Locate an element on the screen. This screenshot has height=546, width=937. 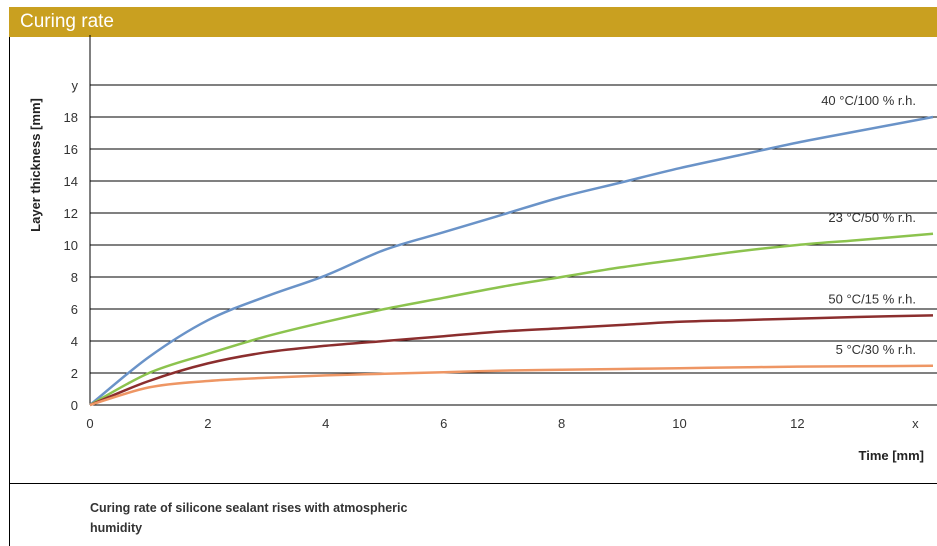
y-tick-label: 2 is located at coordinates (74, 373).